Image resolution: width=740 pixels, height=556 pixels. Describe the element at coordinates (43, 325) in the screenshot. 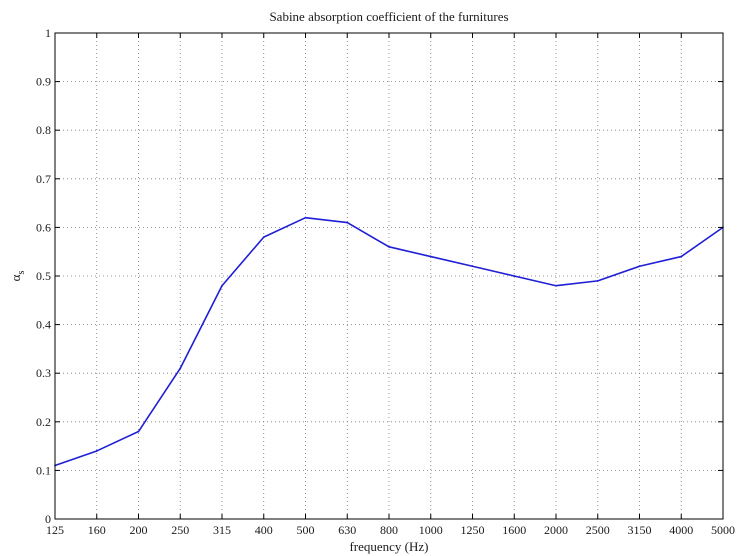

I see `y-tick-label: 0.4` at that location.